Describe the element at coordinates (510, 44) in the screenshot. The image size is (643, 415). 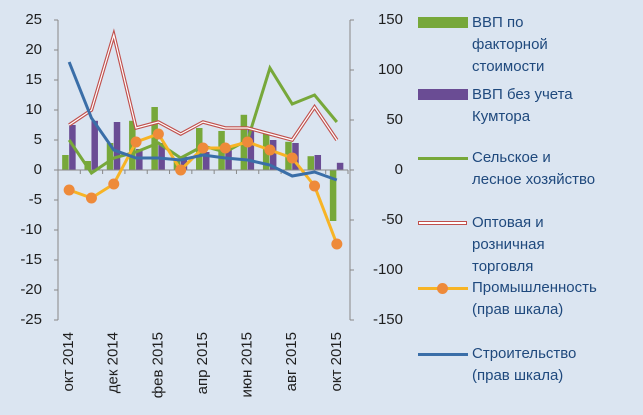
I see `legend-label: ВВП по факторной стоимости` at that location.